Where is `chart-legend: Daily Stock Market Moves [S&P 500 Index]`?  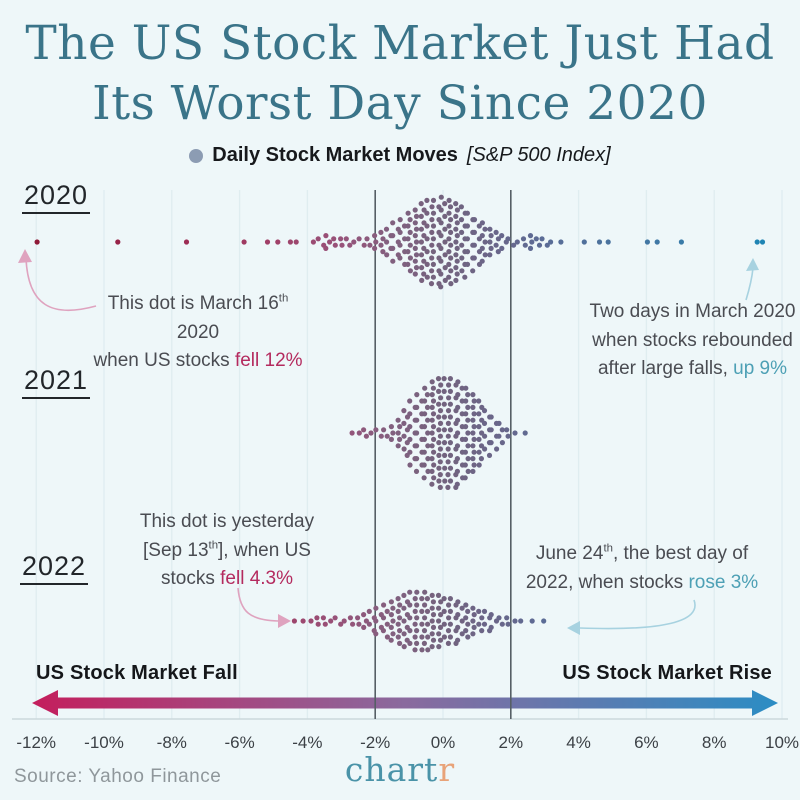 chart-legend: Daily Stock Market Moves [S&P 500 Index] is located at coordinates (400, 155).